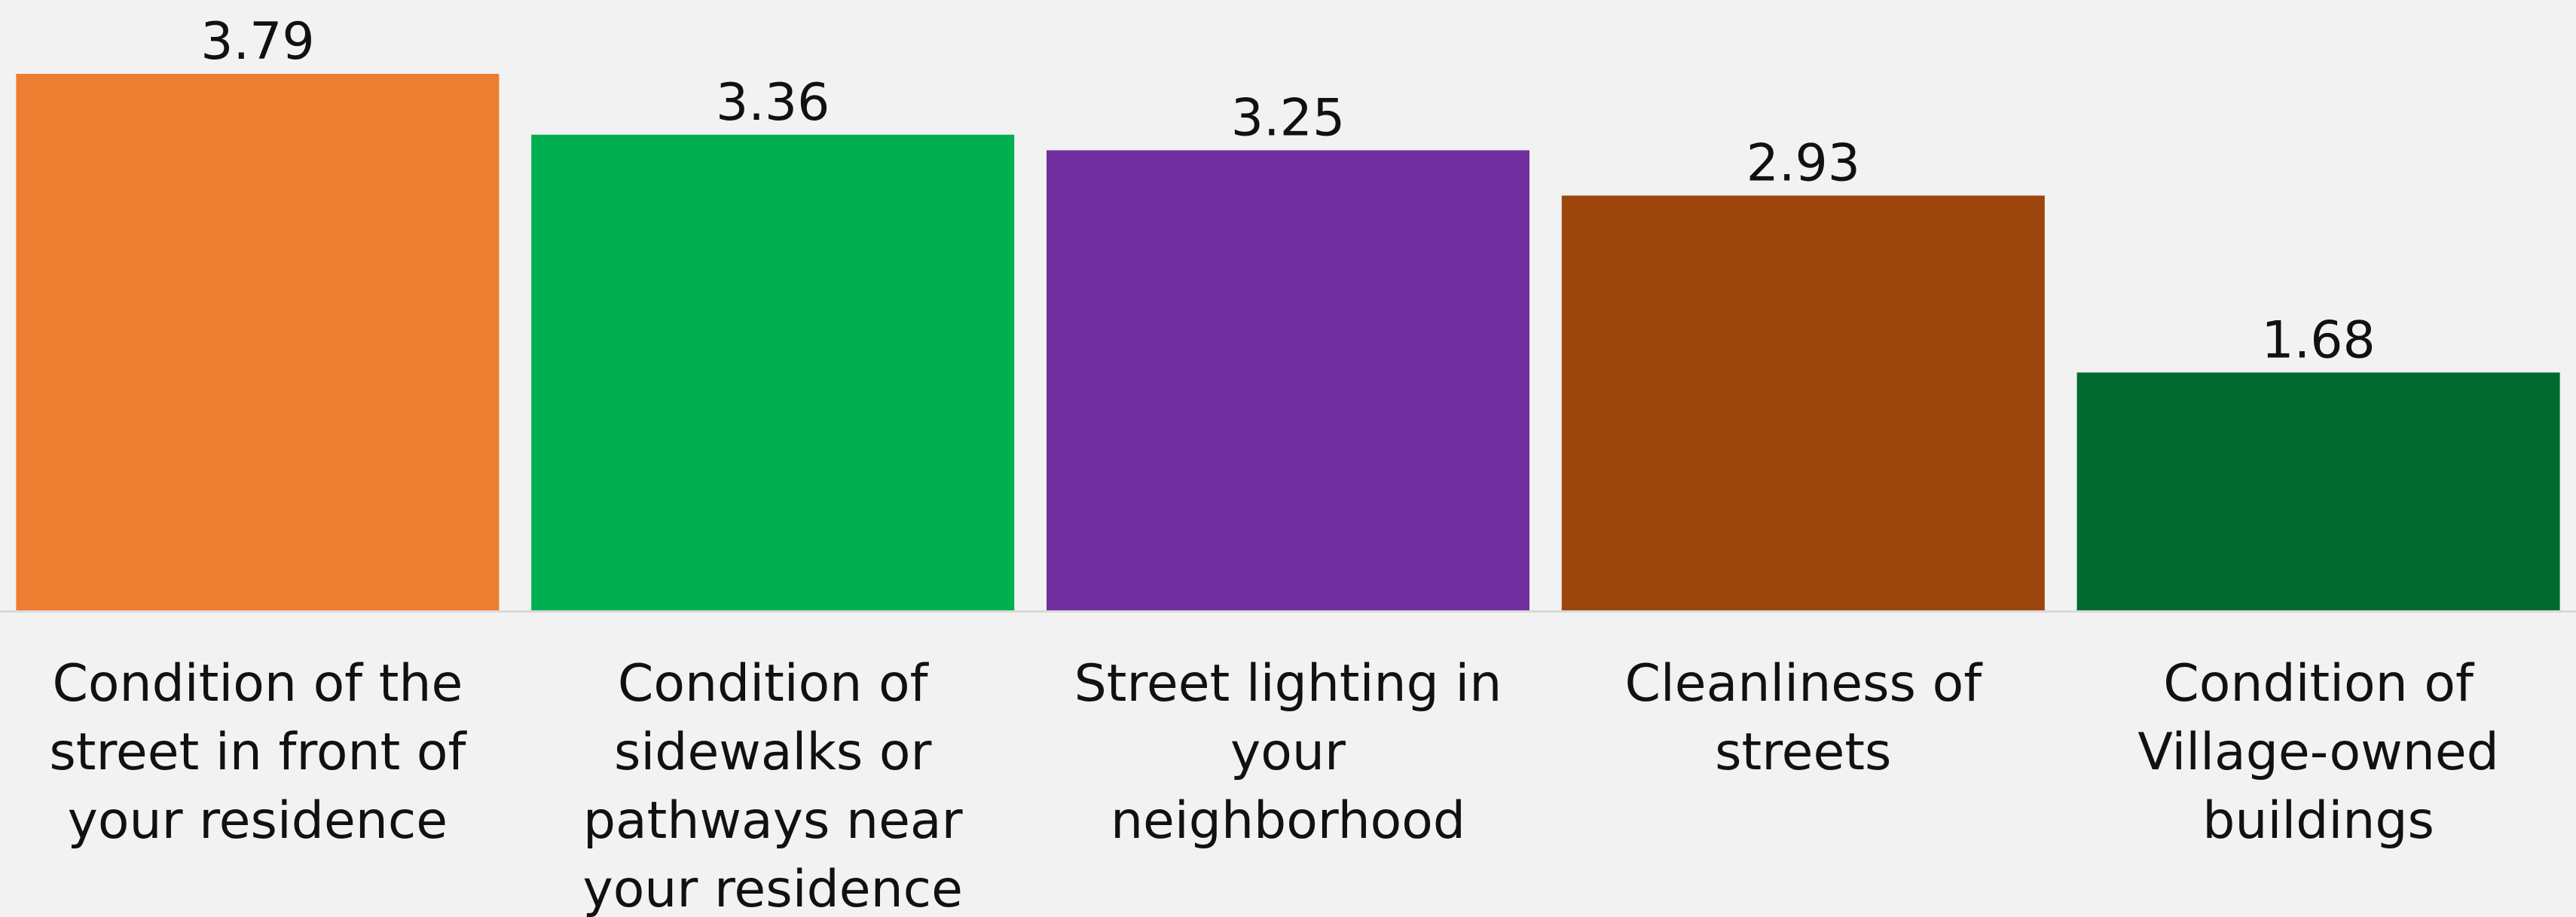  I want to click on data-label-1: 3.79, so click(257, 42).